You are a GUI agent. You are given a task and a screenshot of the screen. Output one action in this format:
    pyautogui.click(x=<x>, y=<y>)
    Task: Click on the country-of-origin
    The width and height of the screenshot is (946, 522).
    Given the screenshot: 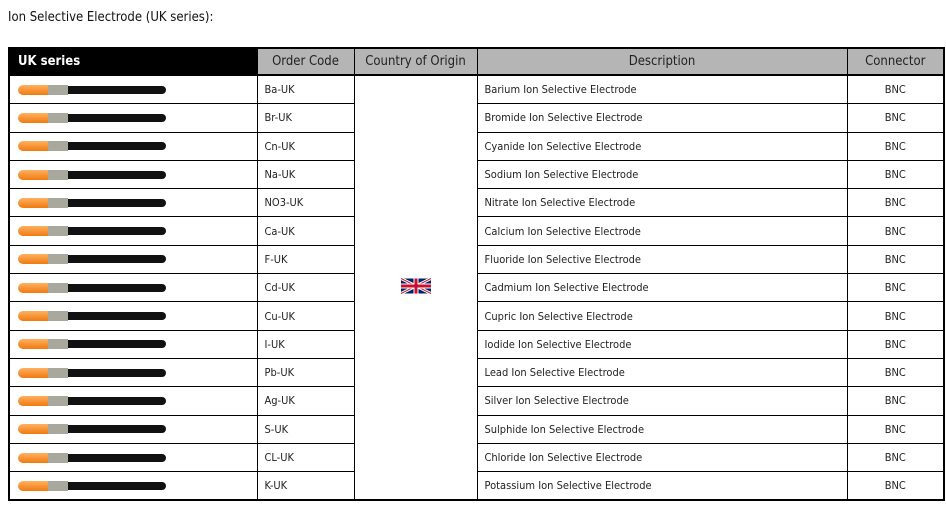 What is the action you would take?
    pyautogui.click(x=415, y=287)
    